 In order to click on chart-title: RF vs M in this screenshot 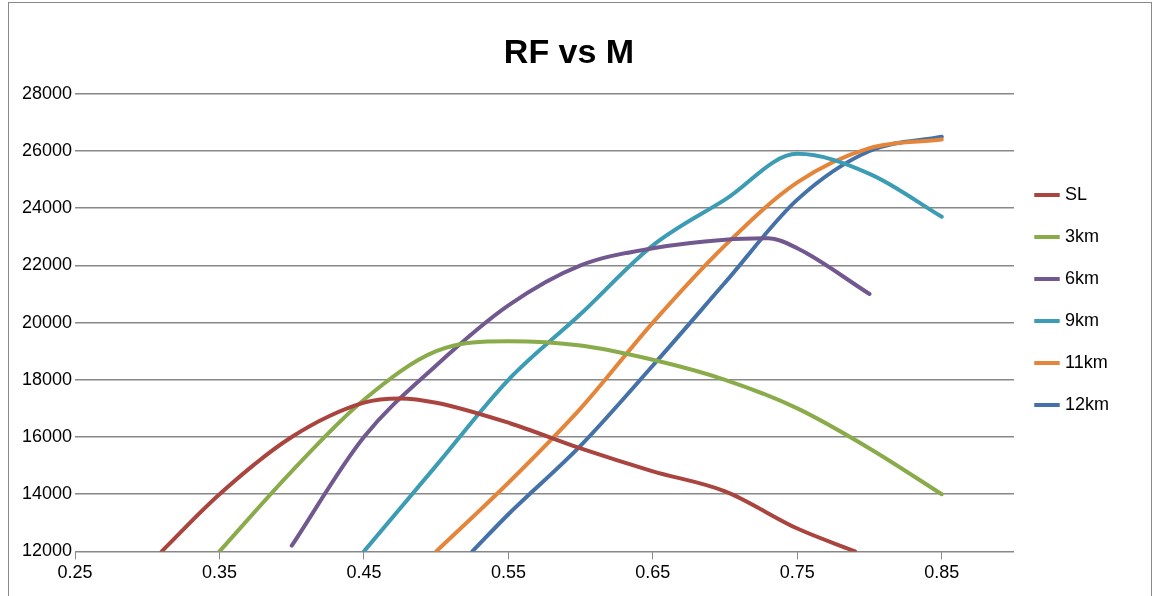, I will do `click(569, 50)`.